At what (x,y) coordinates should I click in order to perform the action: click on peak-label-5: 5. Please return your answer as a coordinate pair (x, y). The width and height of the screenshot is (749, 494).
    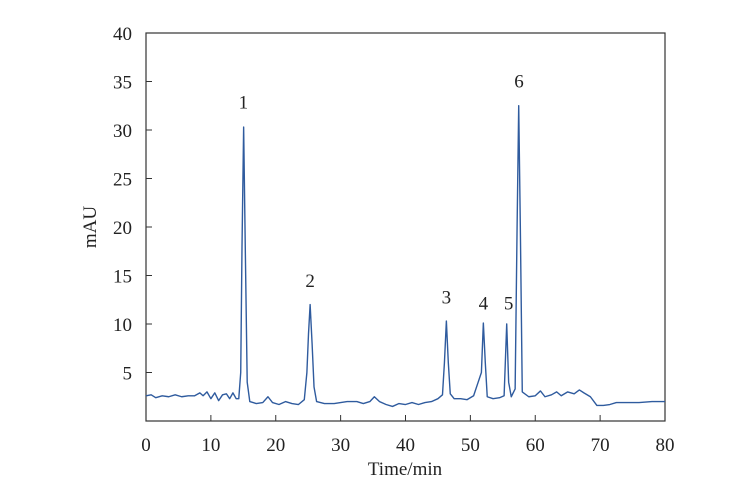
    Looking at the image, I should click on (509, 303).